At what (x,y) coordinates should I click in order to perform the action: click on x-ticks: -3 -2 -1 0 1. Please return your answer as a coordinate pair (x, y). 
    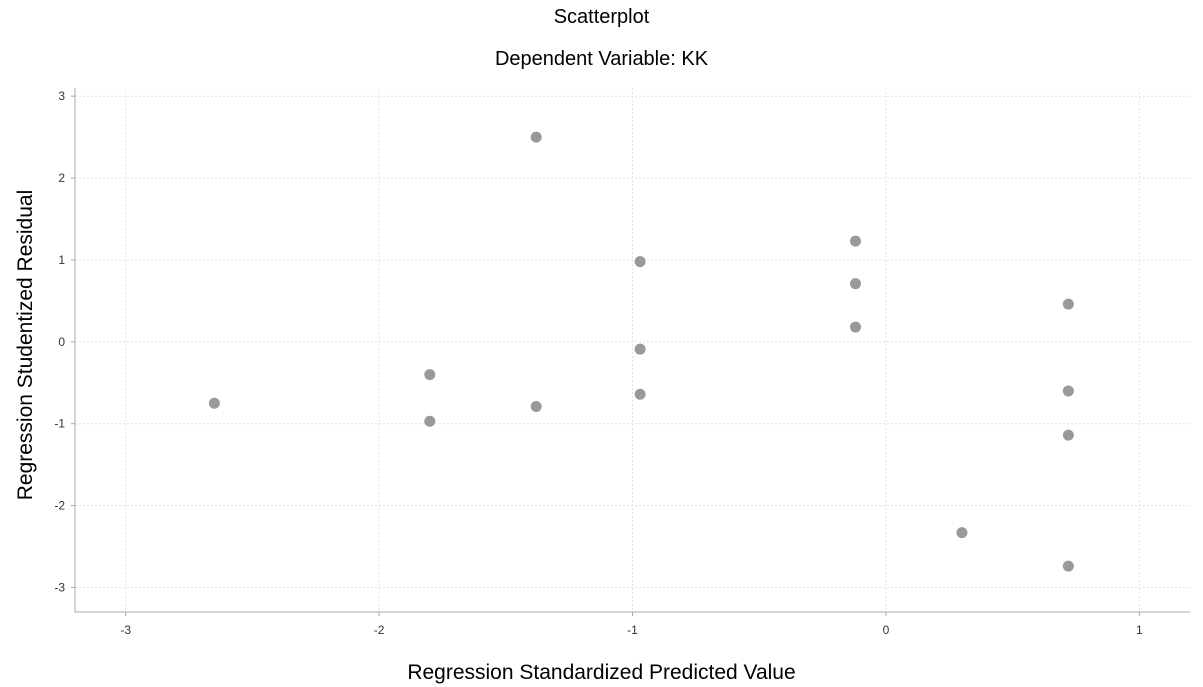
    Looking at the image, I should click on (631, 624).